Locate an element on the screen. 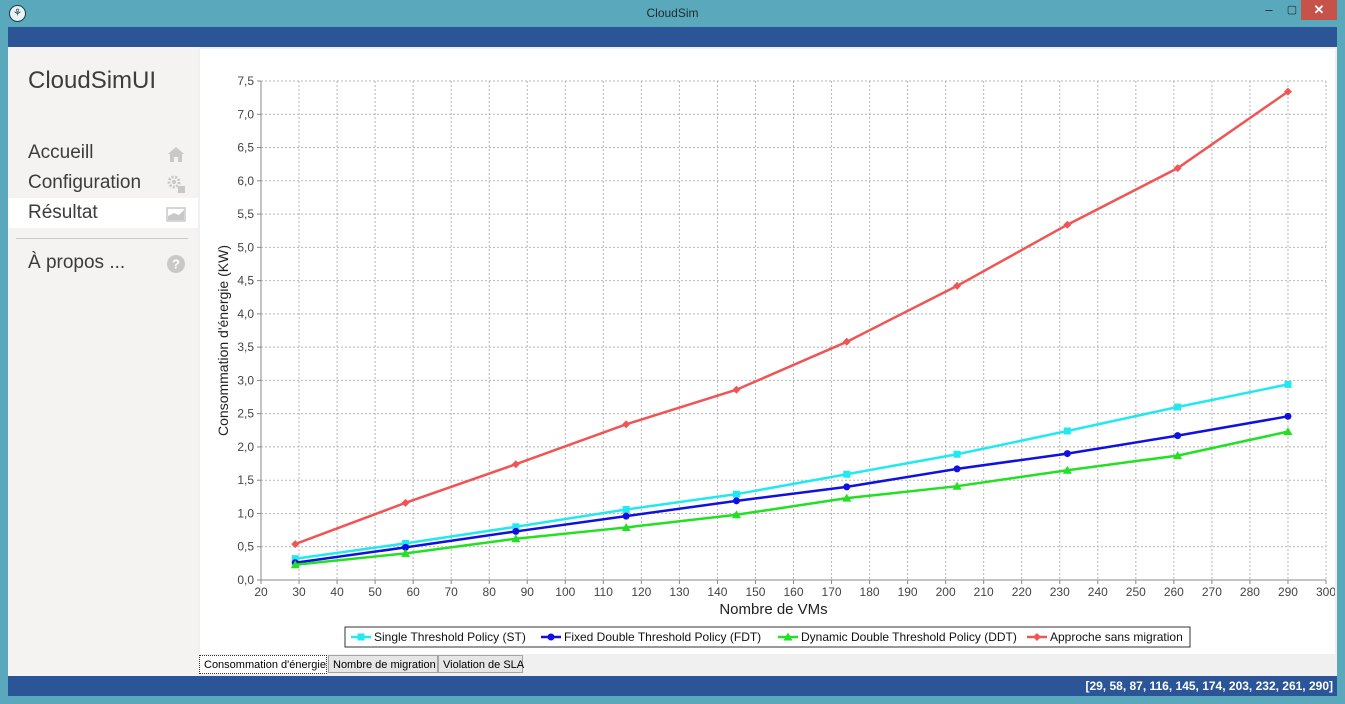  x-tick-label: 170 is located at coordinates (832, 592).